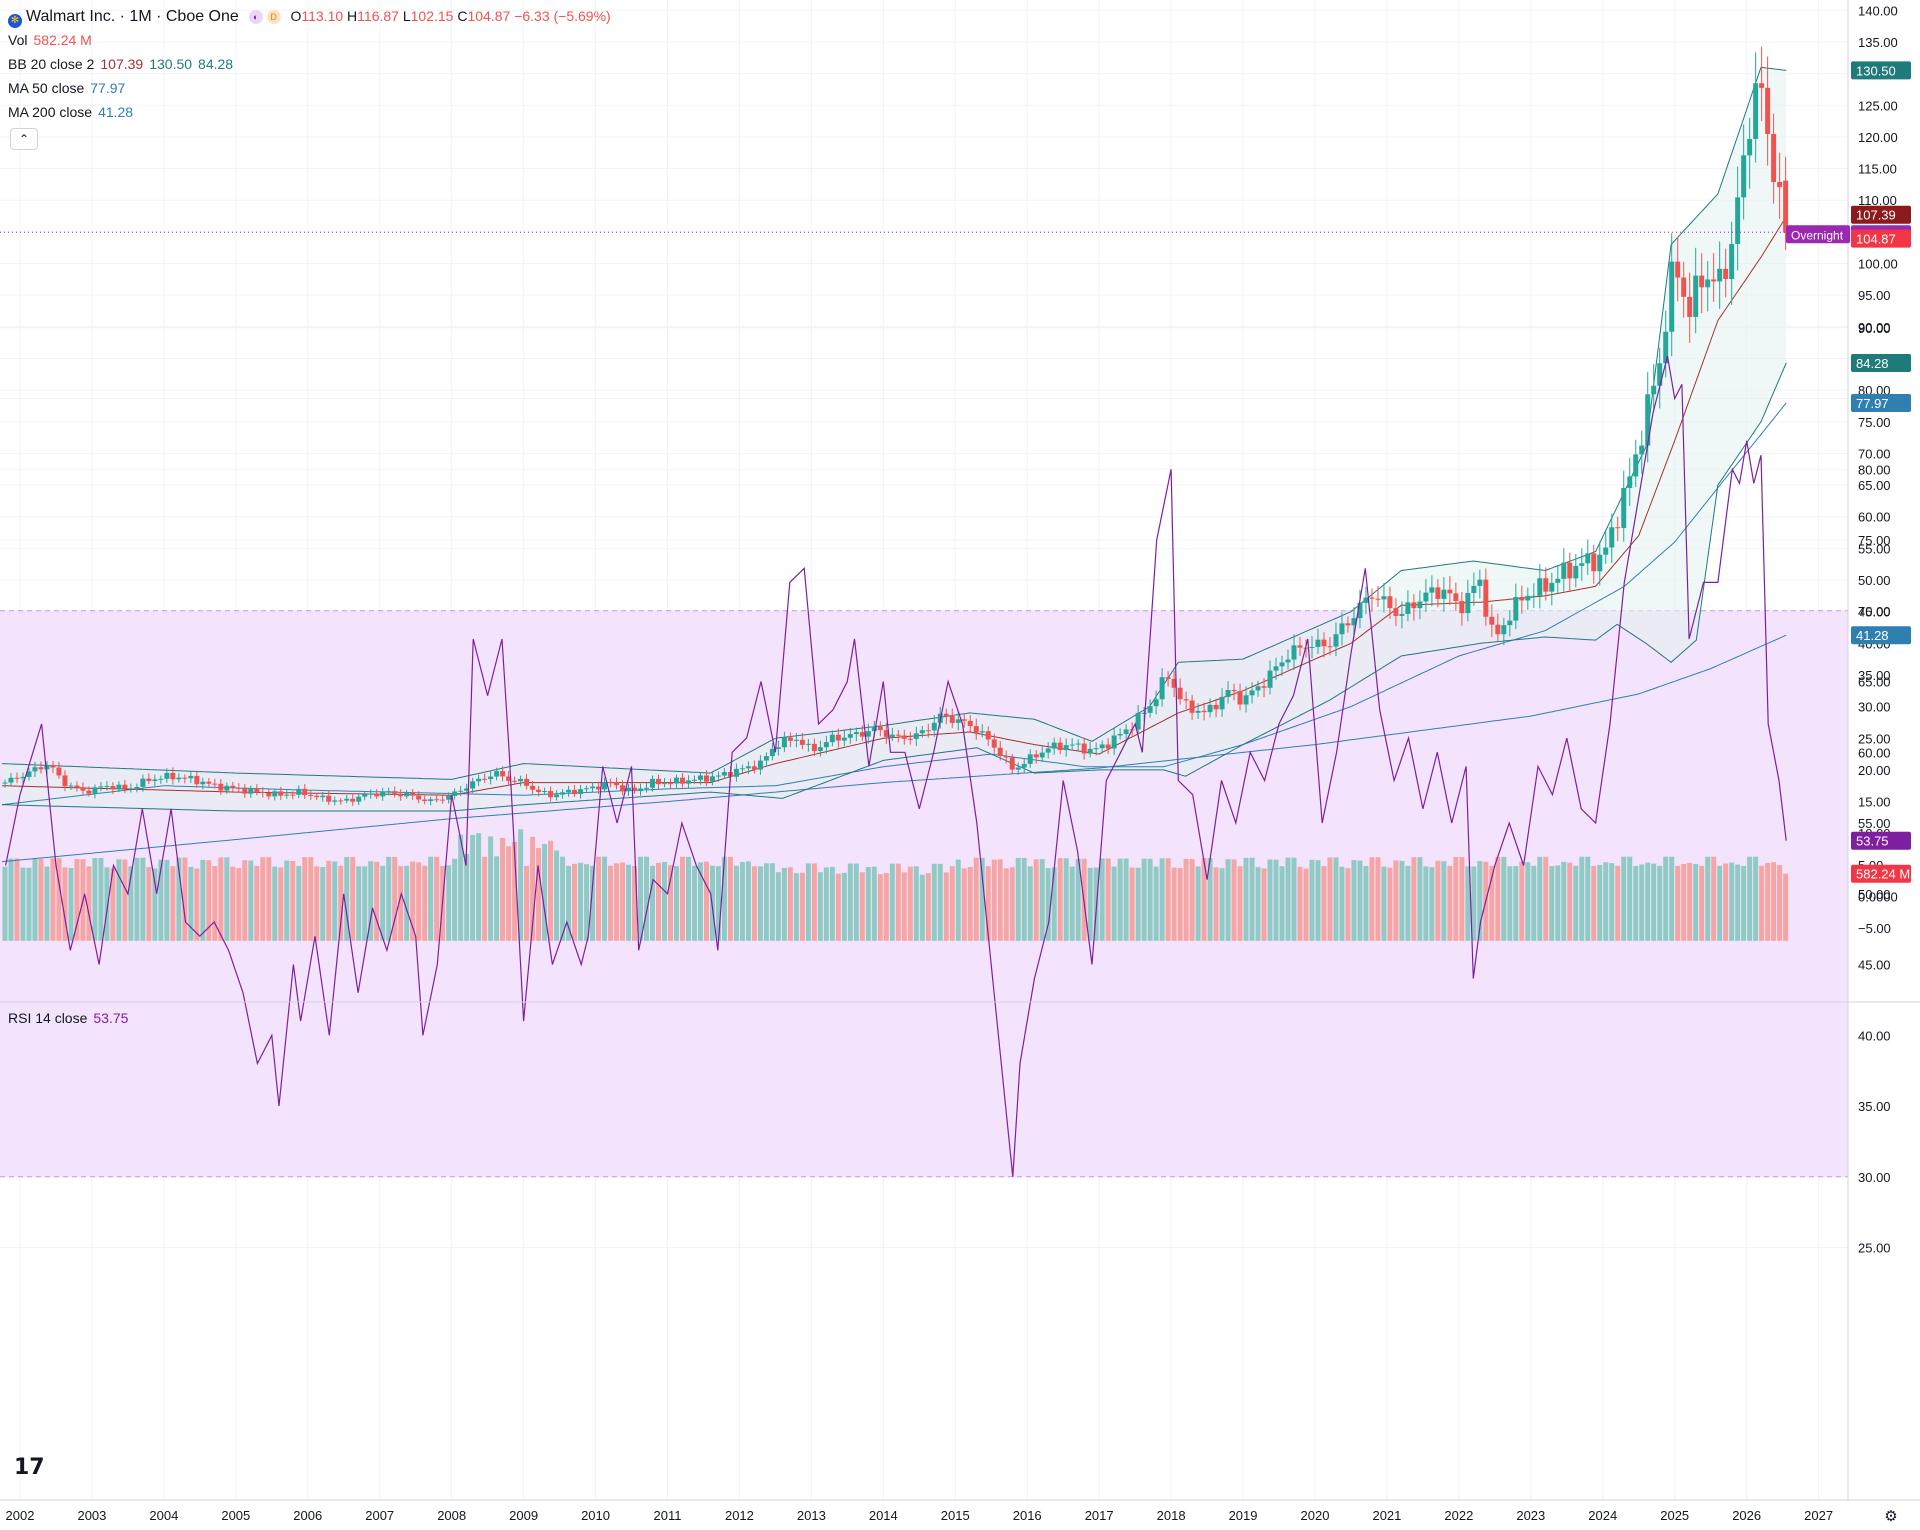  What do you see at coordinates (66, 88) in the screenshot?
I see `ma50-legend: MA 50 close 77.97` at bounding box center [66, 88].